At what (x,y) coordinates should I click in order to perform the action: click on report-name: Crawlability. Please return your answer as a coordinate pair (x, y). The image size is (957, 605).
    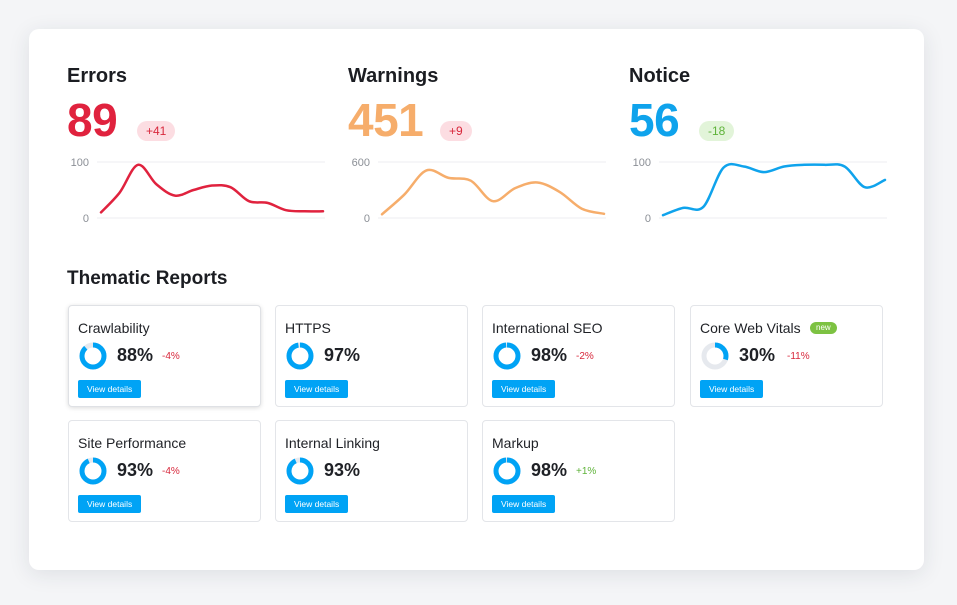
    Looking at the image, I should click on (114, 328).